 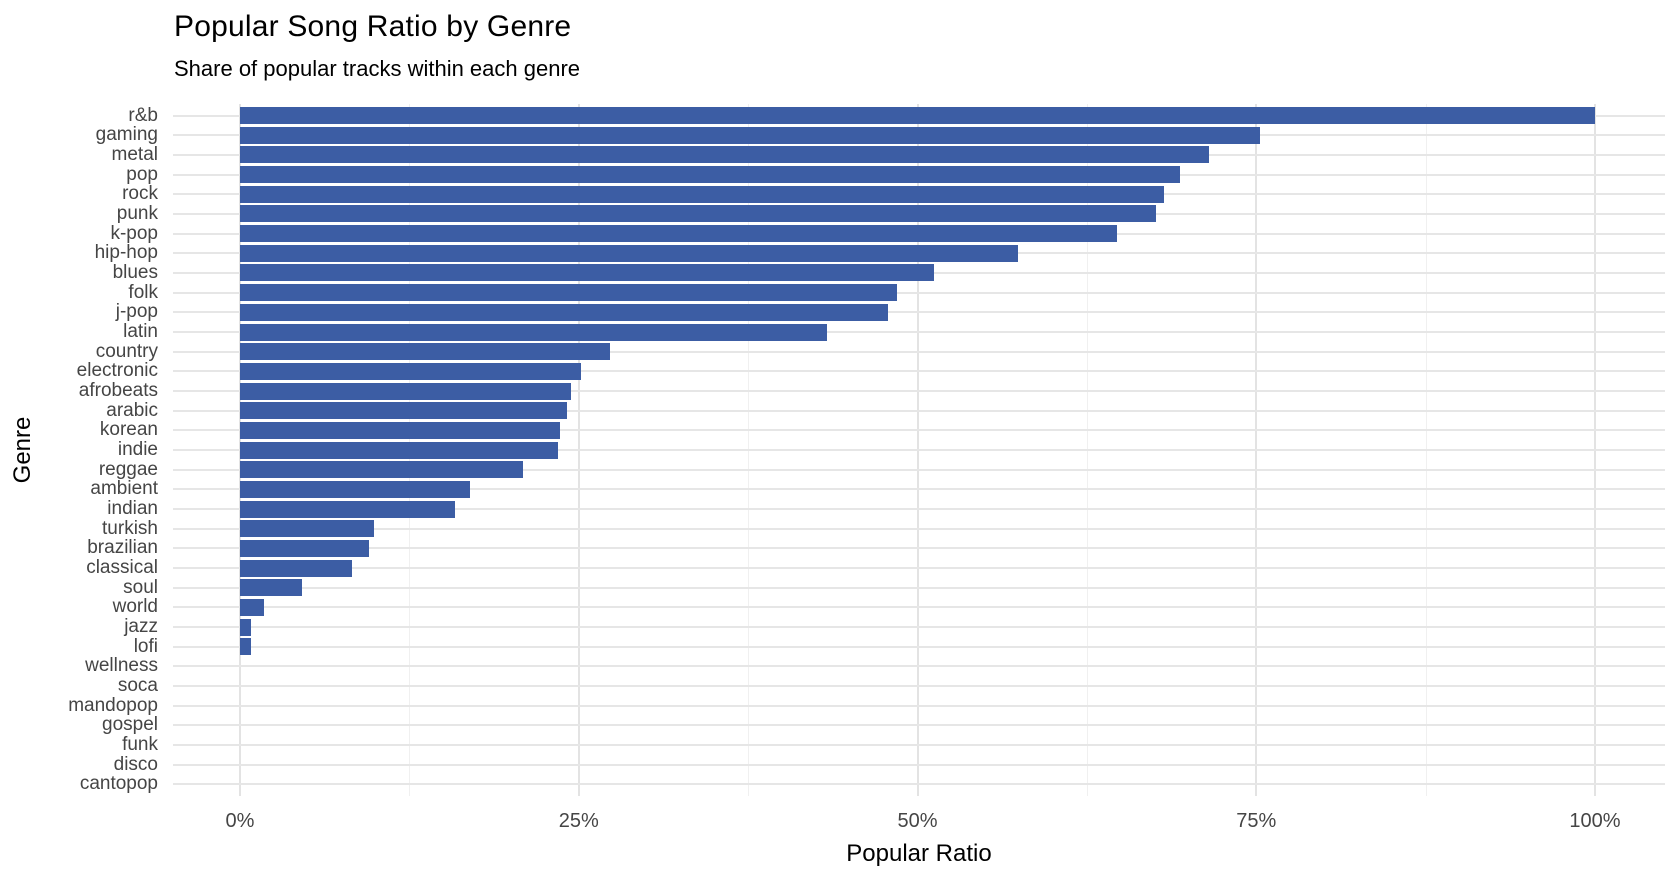 I want to click on y-tick-label: turkish, so click(x=130, y=528).